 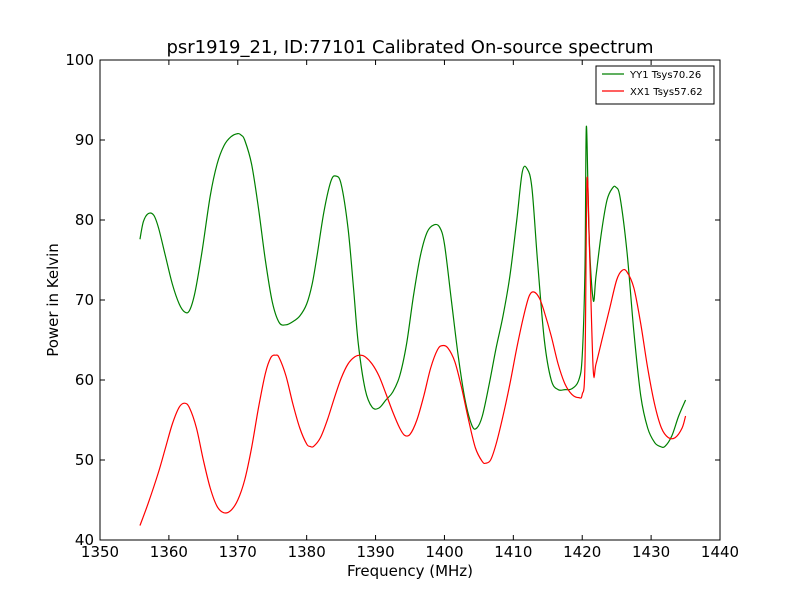 I want to click on y-axis-label: Power in Kelvin, so click(x=53, y=300).